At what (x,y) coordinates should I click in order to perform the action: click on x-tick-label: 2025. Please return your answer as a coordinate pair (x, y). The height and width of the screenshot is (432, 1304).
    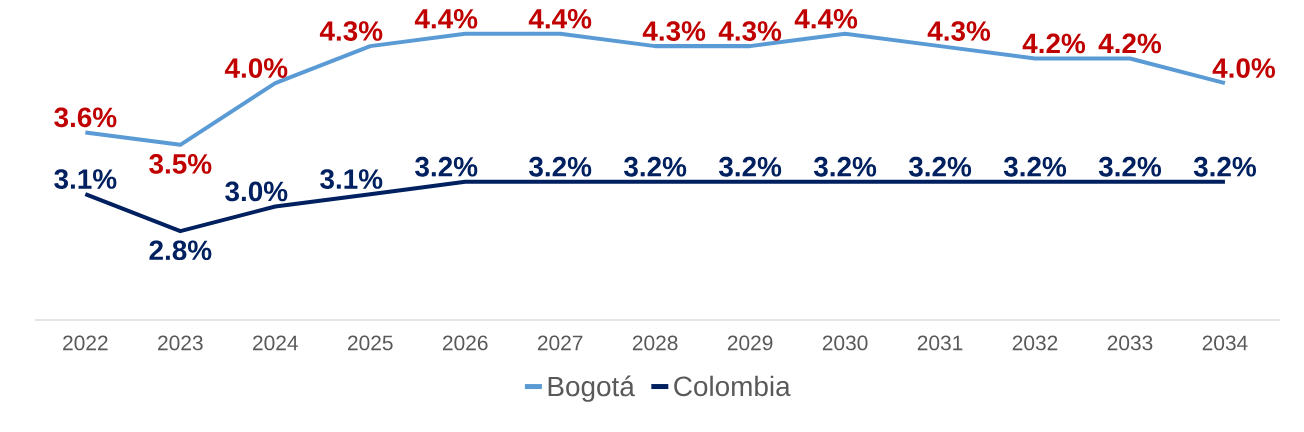
    Looking at the image, I should click on (370, 343).